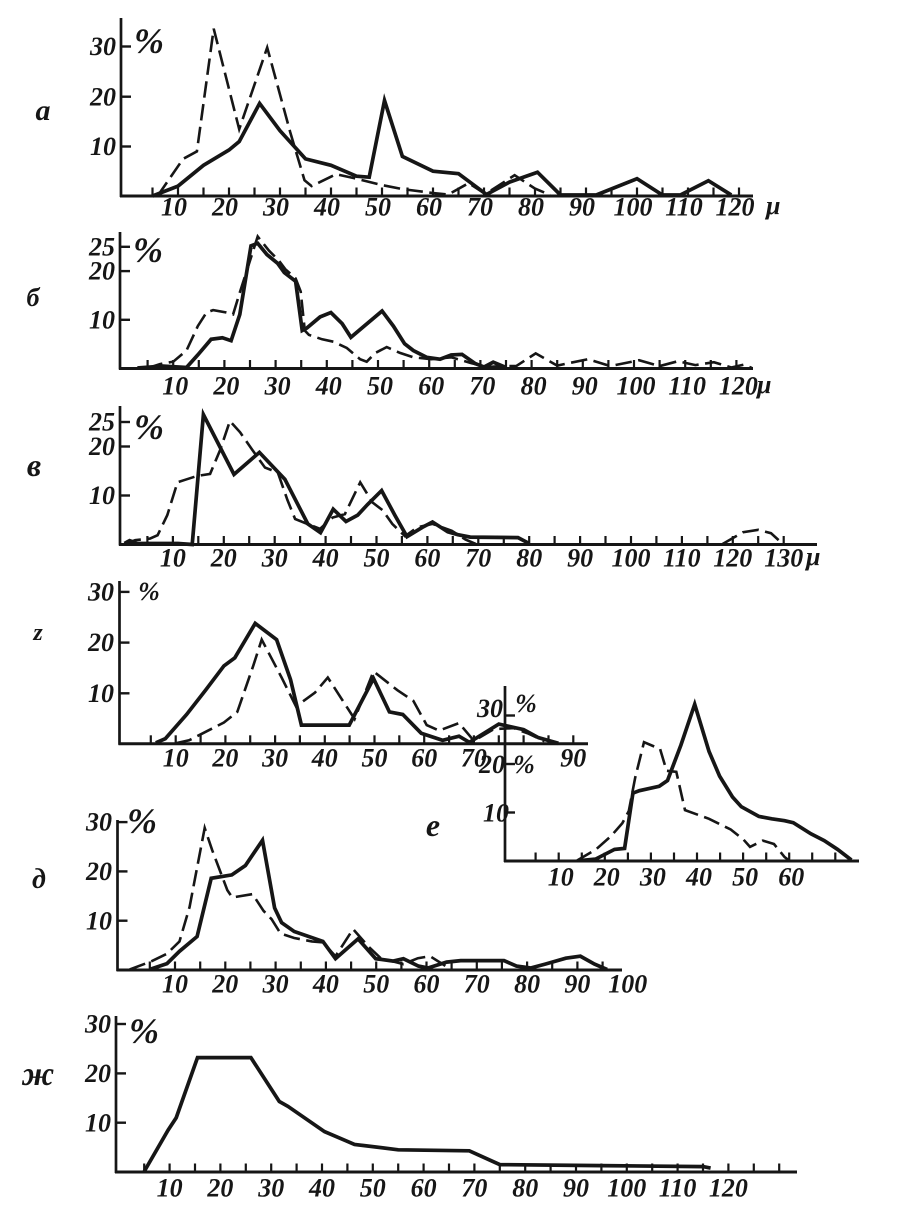 The height and width of the screenshot is (1211, 900). What do you see at coordinates (34, 465) in the screenshot?
I see `svg-text: в` at bounding box center [34, 465].